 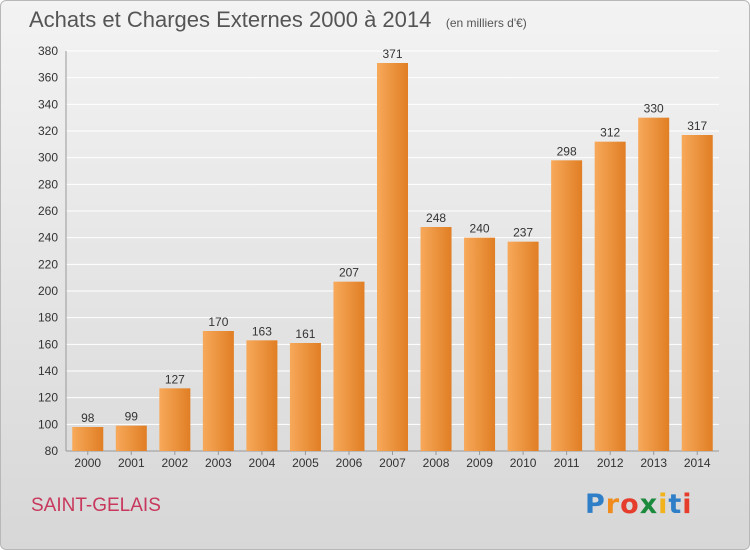 I want to click on y-tick-label: 80, so click(x=52, y=451).